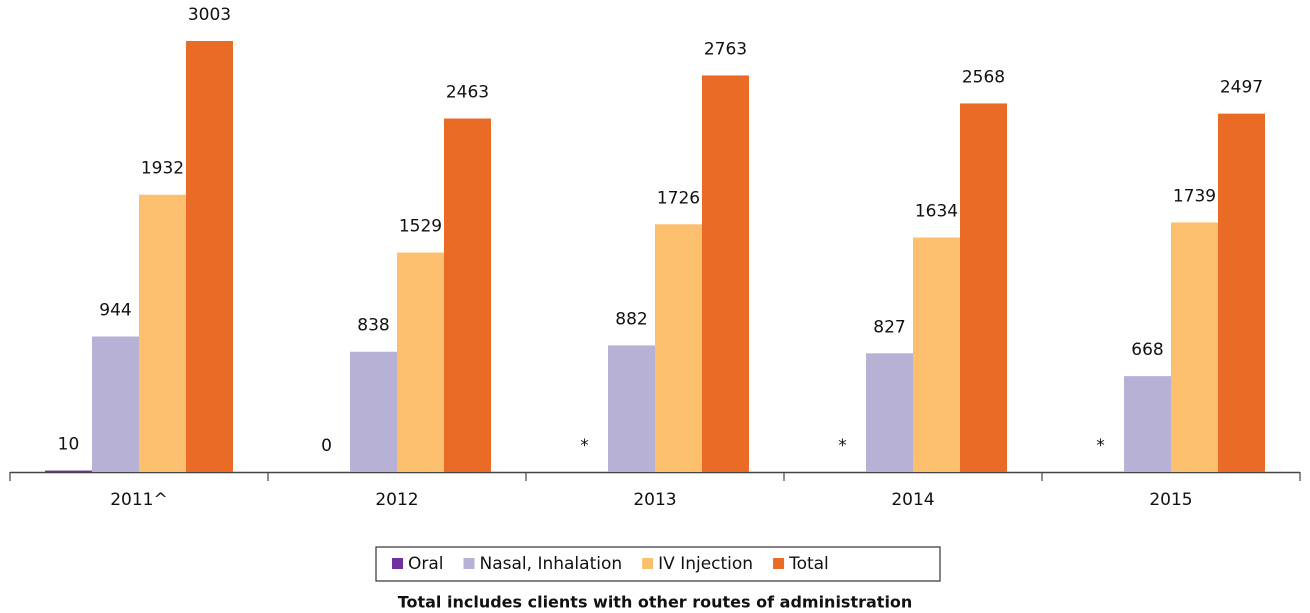 The height and width of the screenshot is (613, 1310). Describe the element at coordinates (139, 500) in the screenshot. I see `x-tick-label: 2011^` at that location.